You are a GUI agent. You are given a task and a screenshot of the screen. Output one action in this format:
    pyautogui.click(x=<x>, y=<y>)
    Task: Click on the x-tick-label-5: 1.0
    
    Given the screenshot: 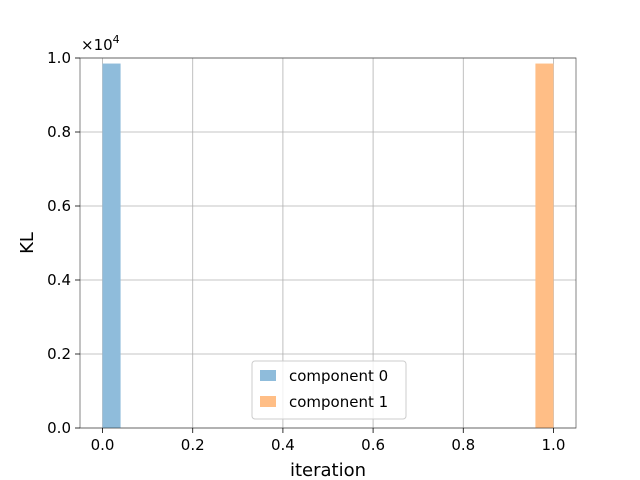 What is the action you would take?
    pyautogui.click(x=554, y=445)
    